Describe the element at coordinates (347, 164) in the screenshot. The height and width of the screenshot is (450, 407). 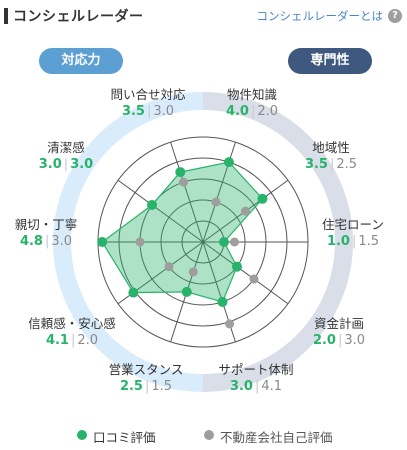
I see `secondary-score: 2.5` at that location.